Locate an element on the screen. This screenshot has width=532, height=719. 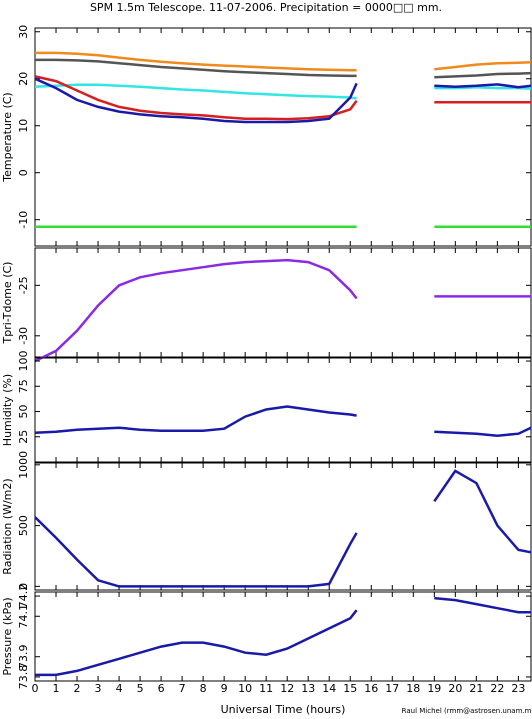
y-axis-label: Pressure (kPa) is located at coordinates (7, 636).